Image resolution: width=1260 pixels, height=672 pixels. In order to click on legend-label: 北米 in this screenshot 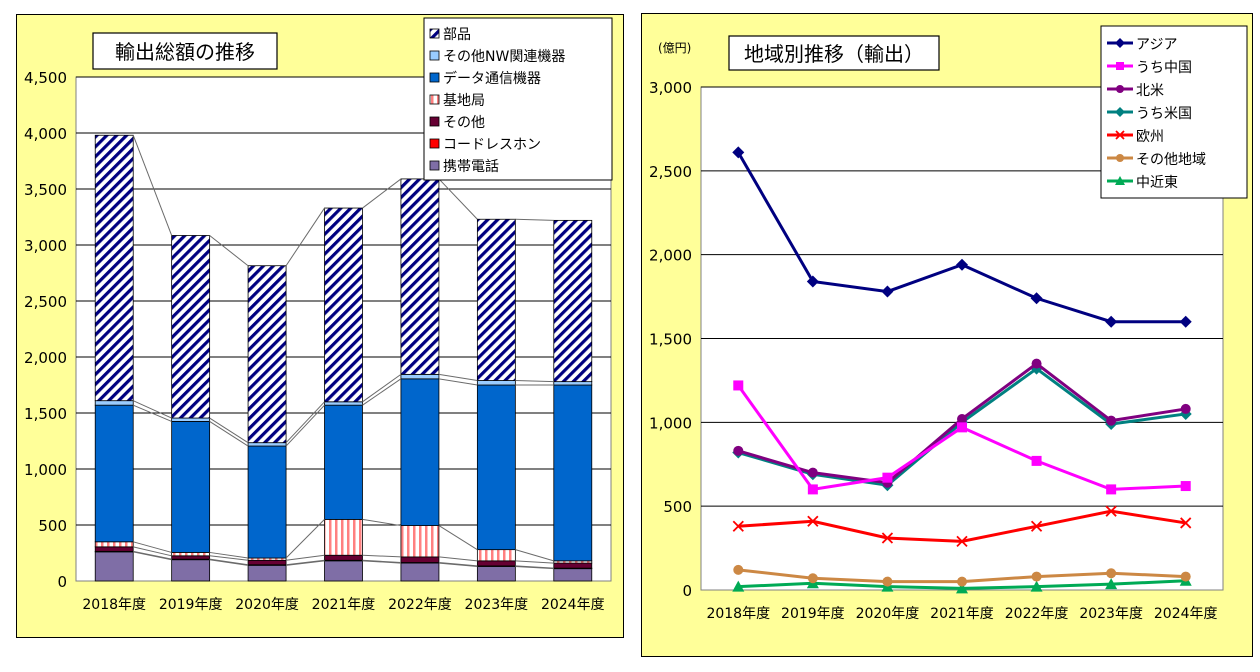, I will do `click(1150, 91)`.